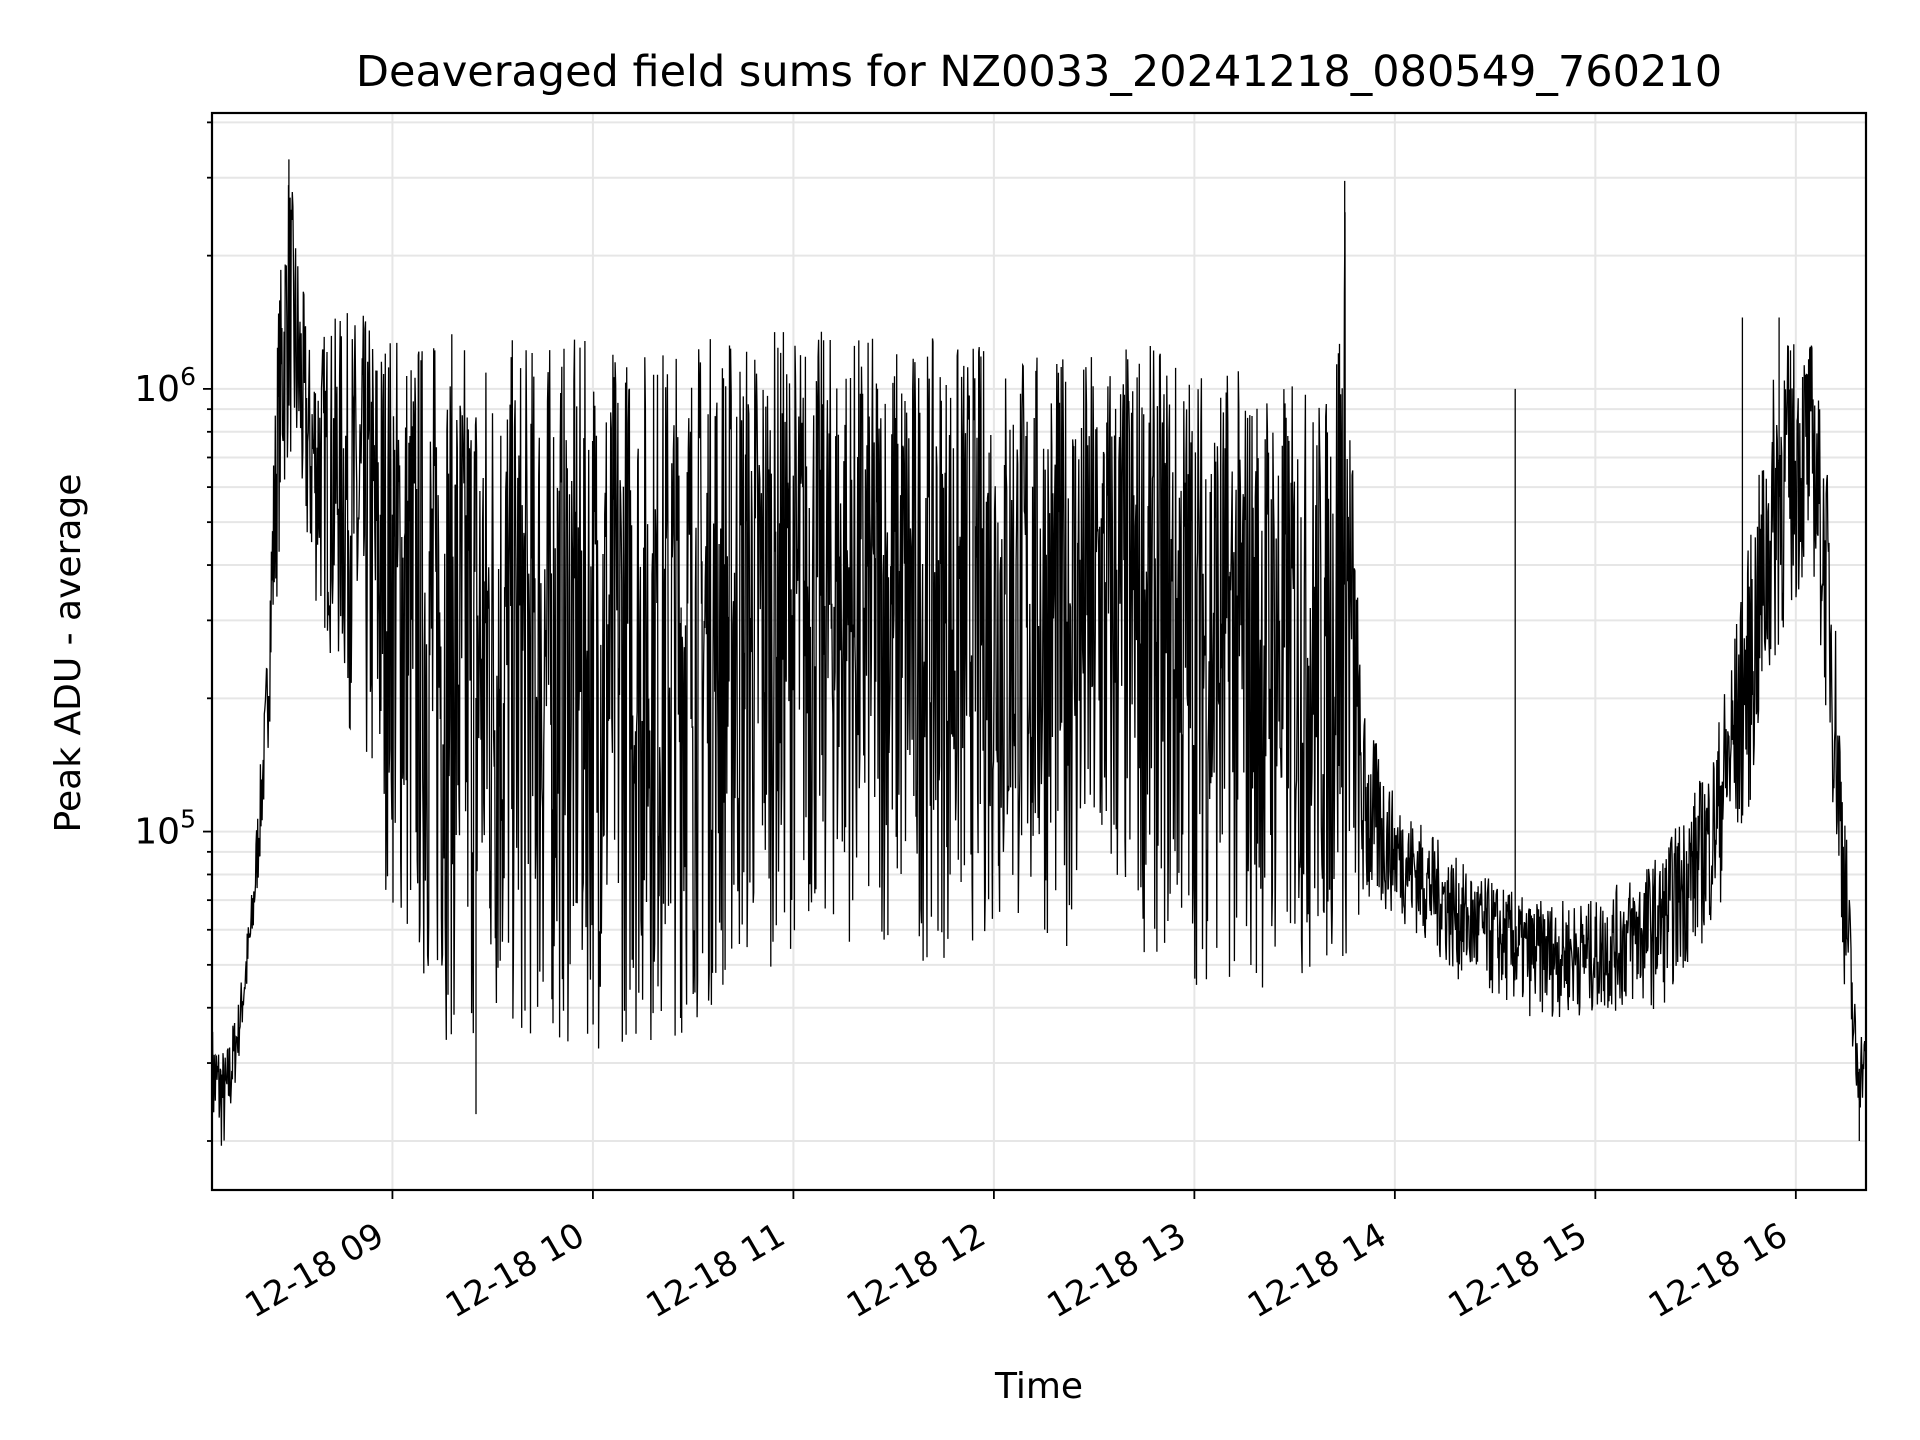 This screenshot has width=1920, height=1440. I want to click on y-axis-label: Peak ADU - average, so click(68, 653).